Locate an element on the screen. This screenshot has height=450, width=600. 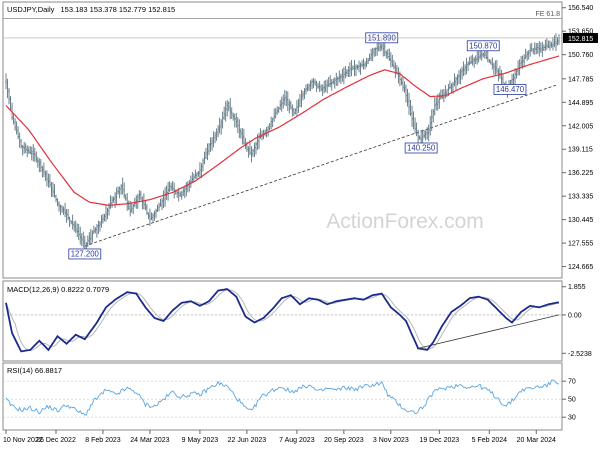
price-y-tick-label: 147.785 is located at coordinates (580, 79).